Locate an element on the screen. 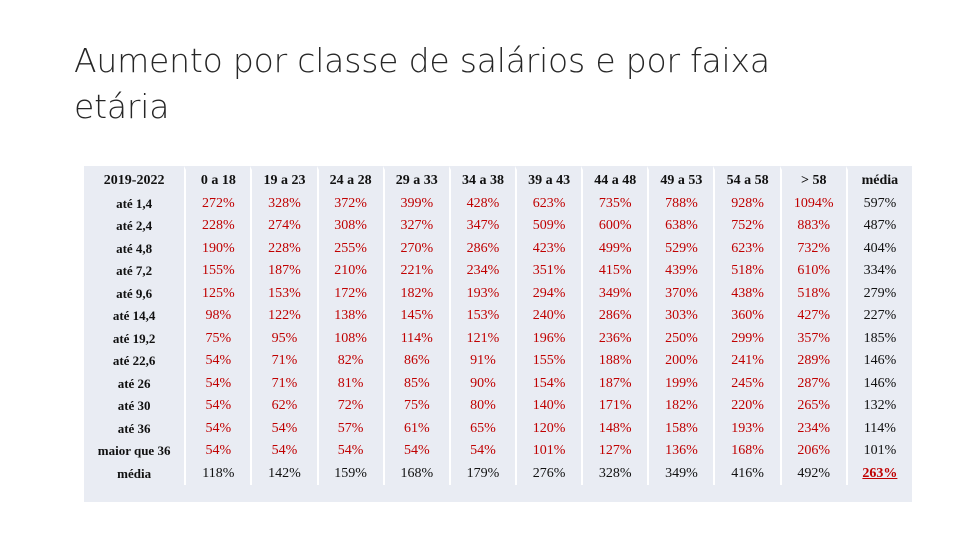 The image size is (960, 540). row-label: até 9,6 is located at coordinates (134, 293).